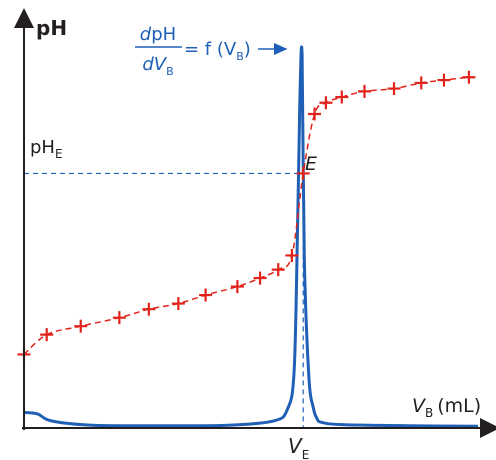  I want to click on derivative-annotation: dpH dVB = f (VB), so click(211, 51).